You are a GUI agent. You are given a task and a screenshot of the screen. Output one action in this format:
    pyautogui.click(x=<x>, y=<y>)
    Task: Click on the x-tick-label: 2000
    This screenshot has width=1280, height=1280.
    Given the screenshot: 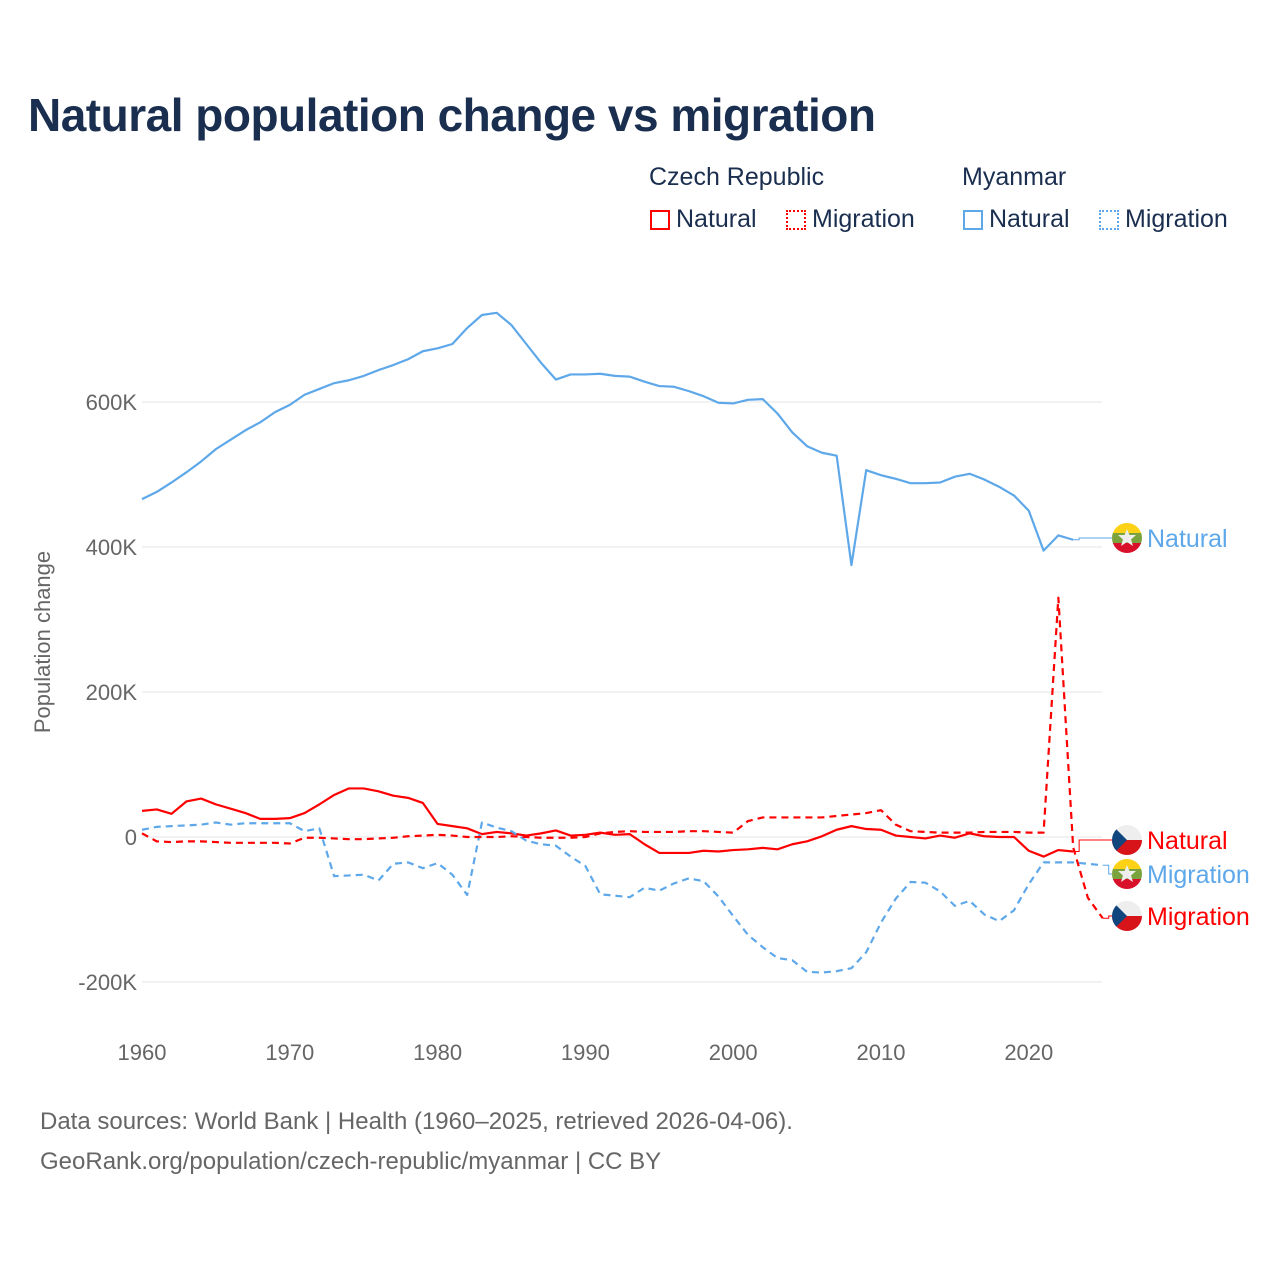 What is the action you would take?
    pyautogui.click(x=733, y=1052)
    